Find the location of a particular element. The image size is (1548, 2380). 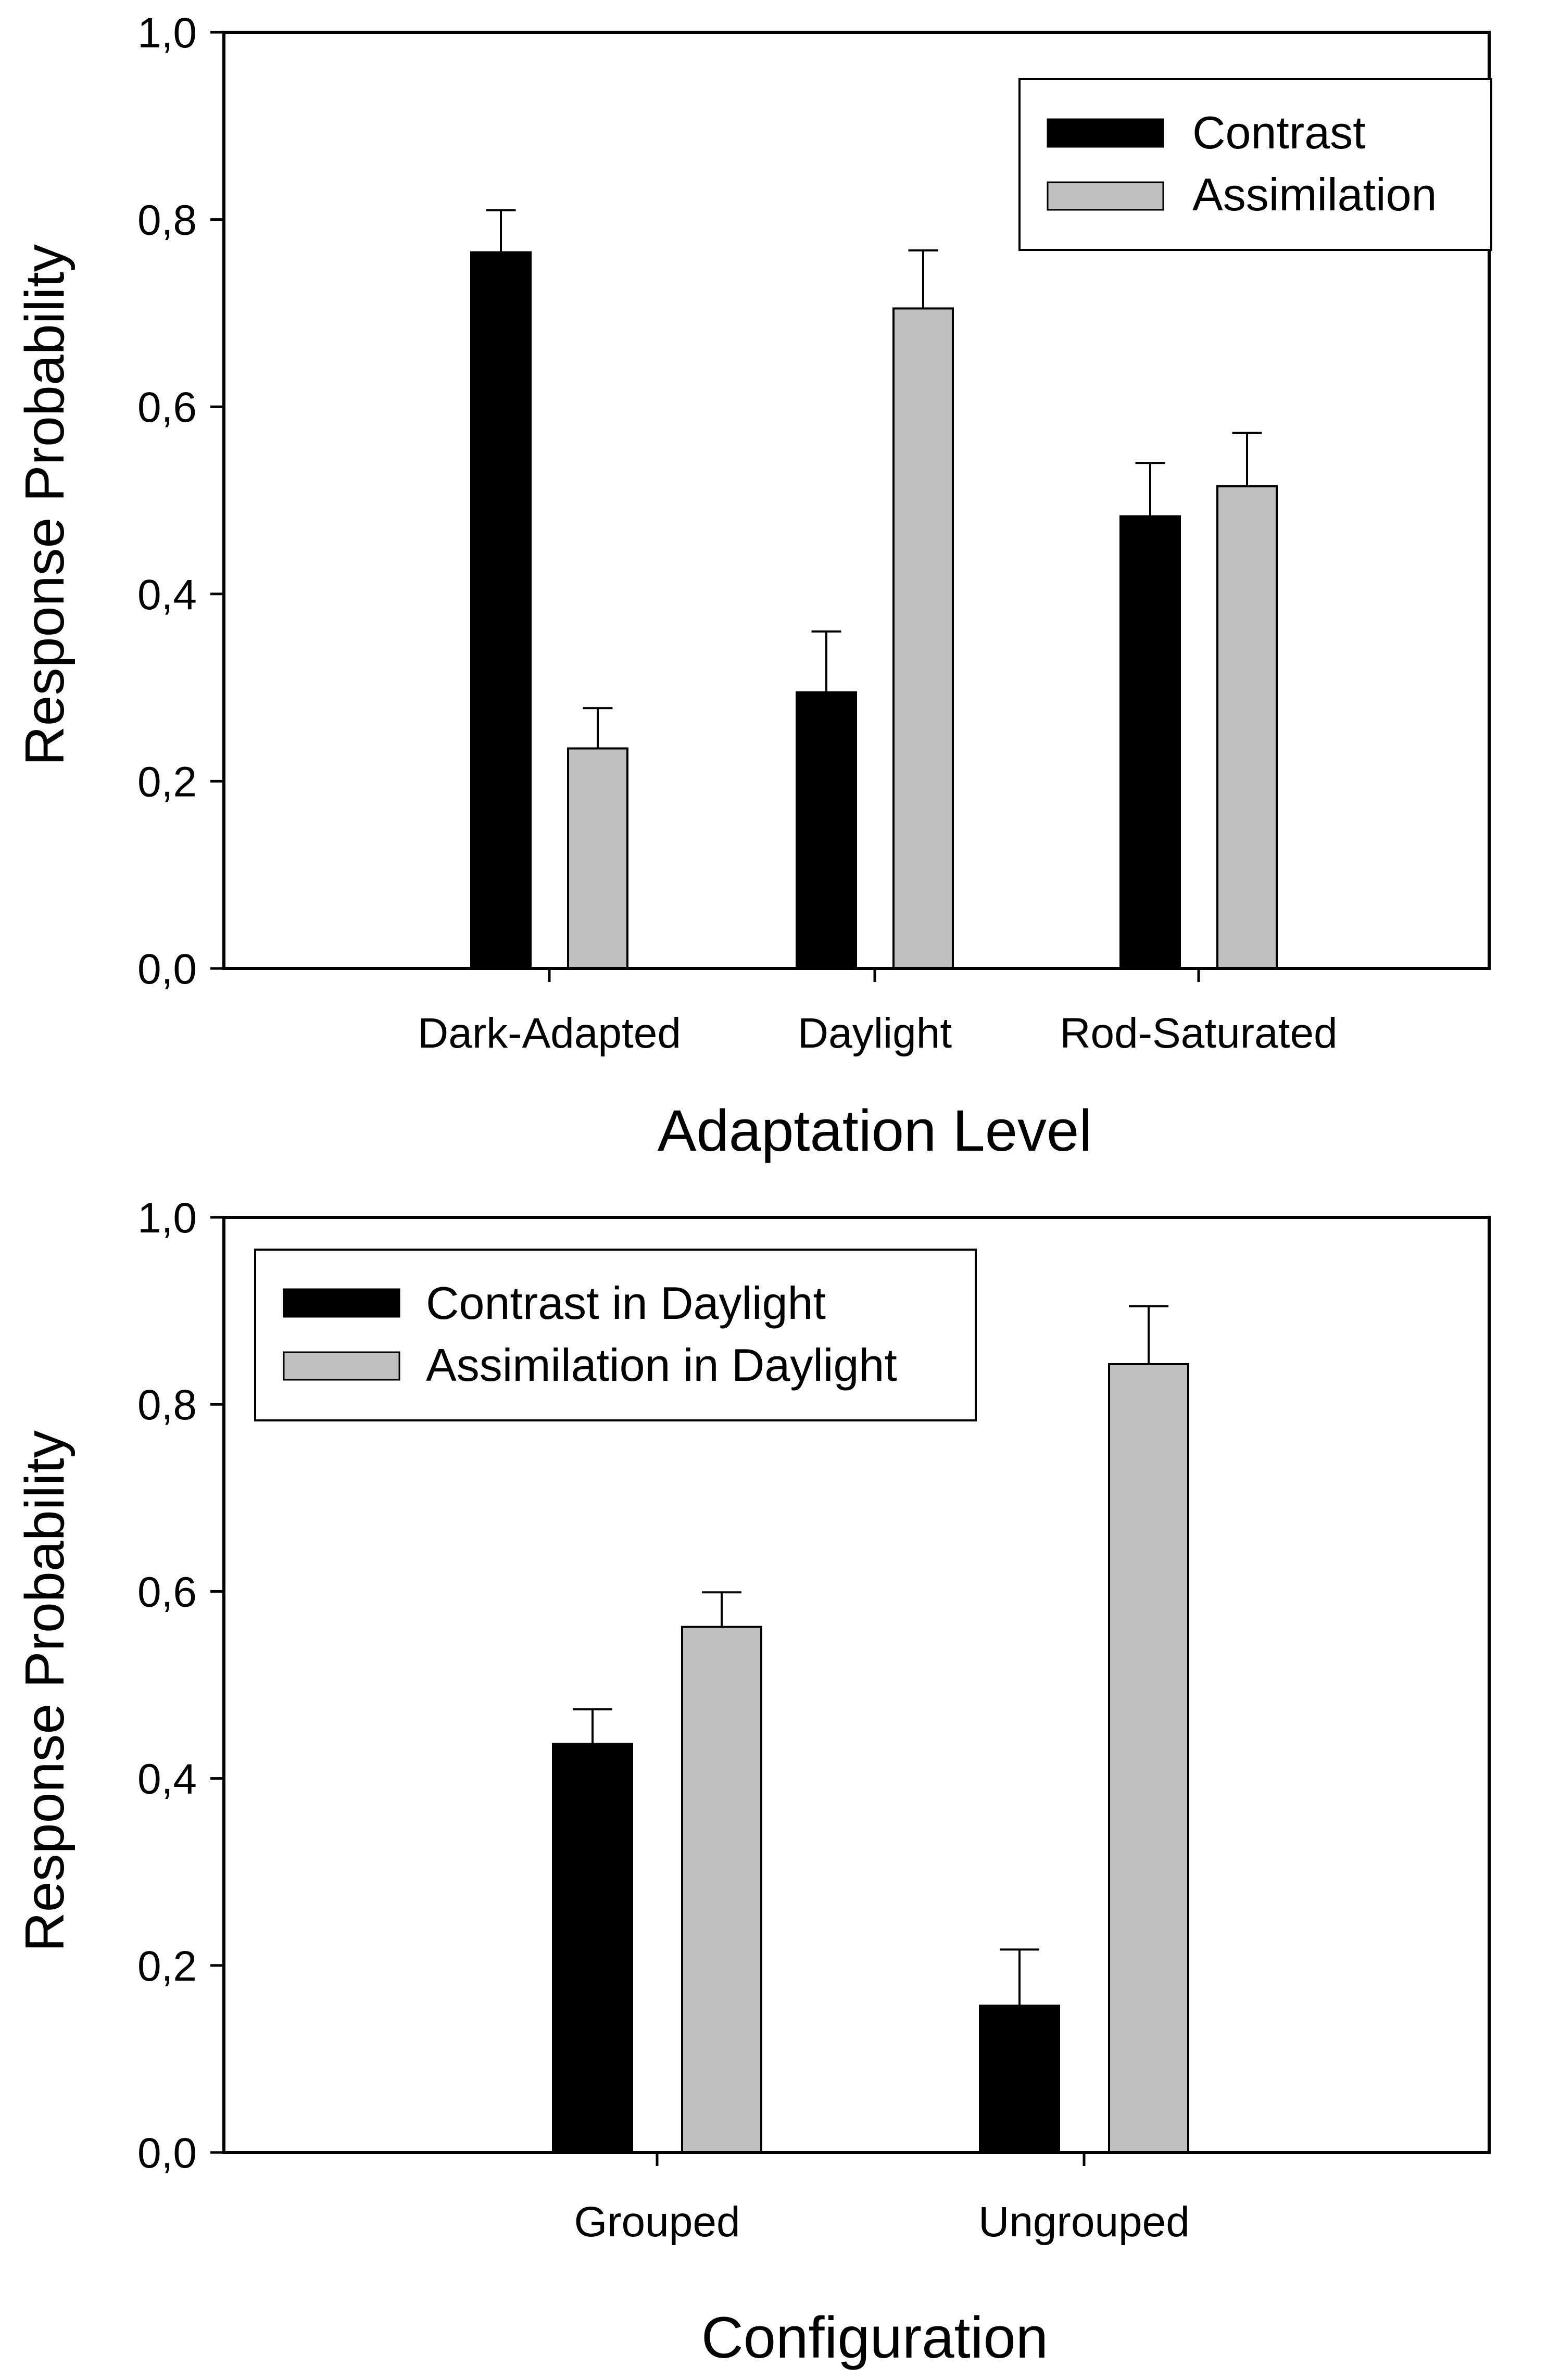

legend-swatch-contrast-daylight is located at coordinates (342, 1303).